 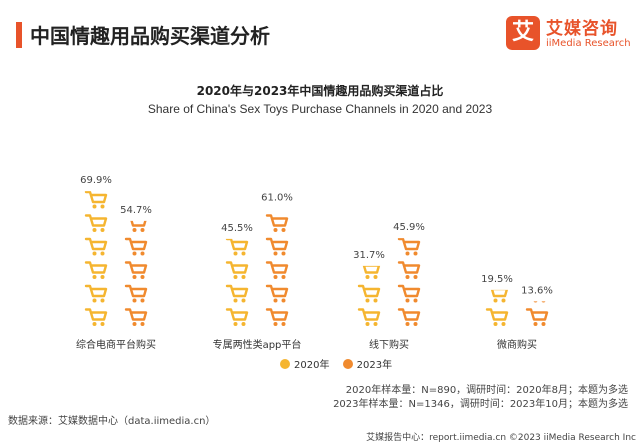 I want to click on legend-label-2020: 2020年, so click(x=312, y=365).